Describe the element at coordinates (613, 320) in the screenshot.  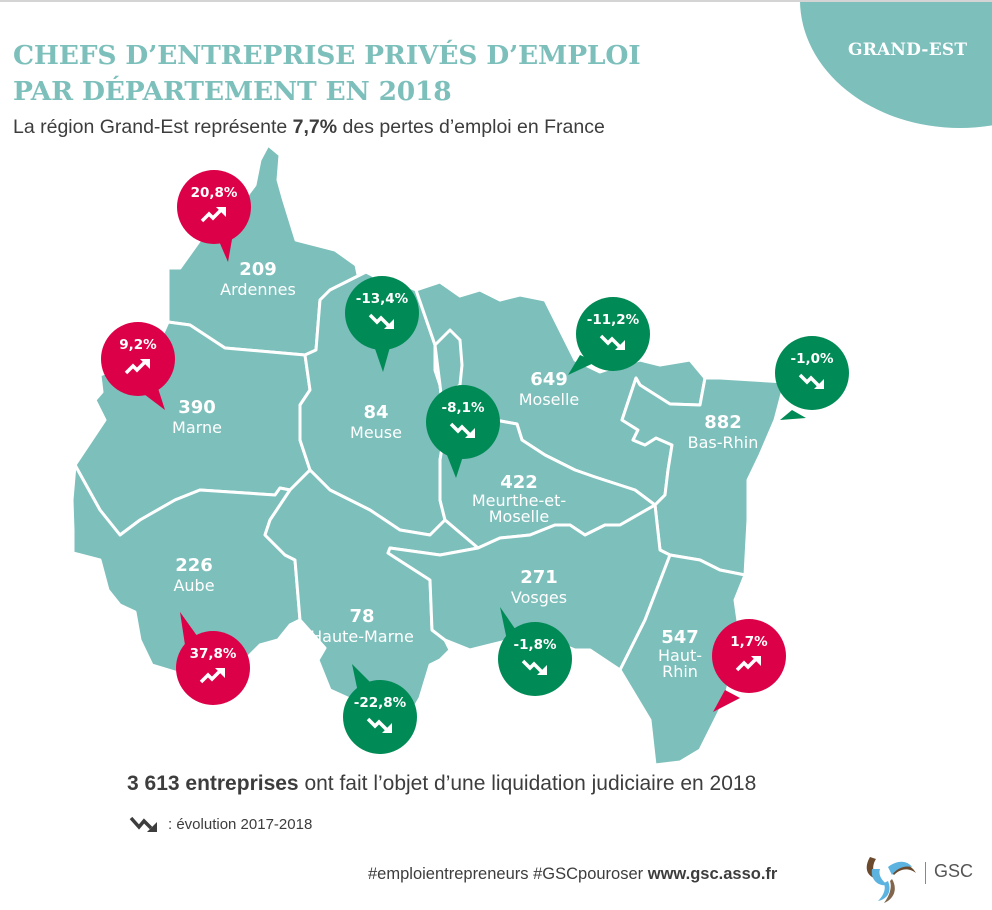
I see `evolution-value: -11,2%` at that location.